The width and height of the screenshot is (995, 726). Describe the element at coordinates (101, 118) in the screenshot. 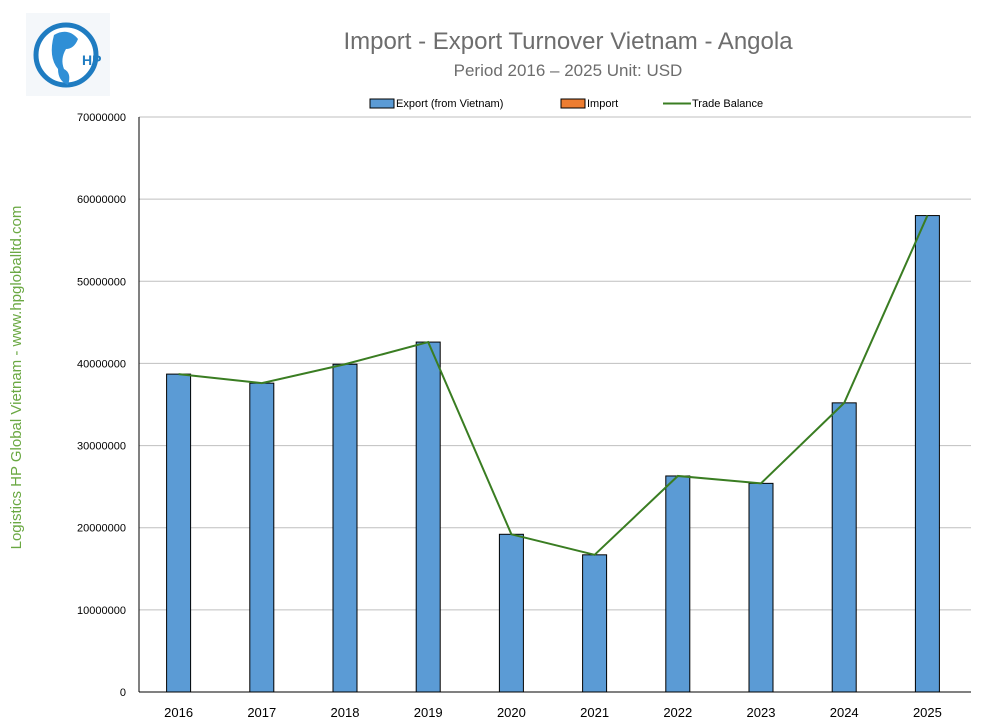

I see `y-tick-label: 70000000` at that location.